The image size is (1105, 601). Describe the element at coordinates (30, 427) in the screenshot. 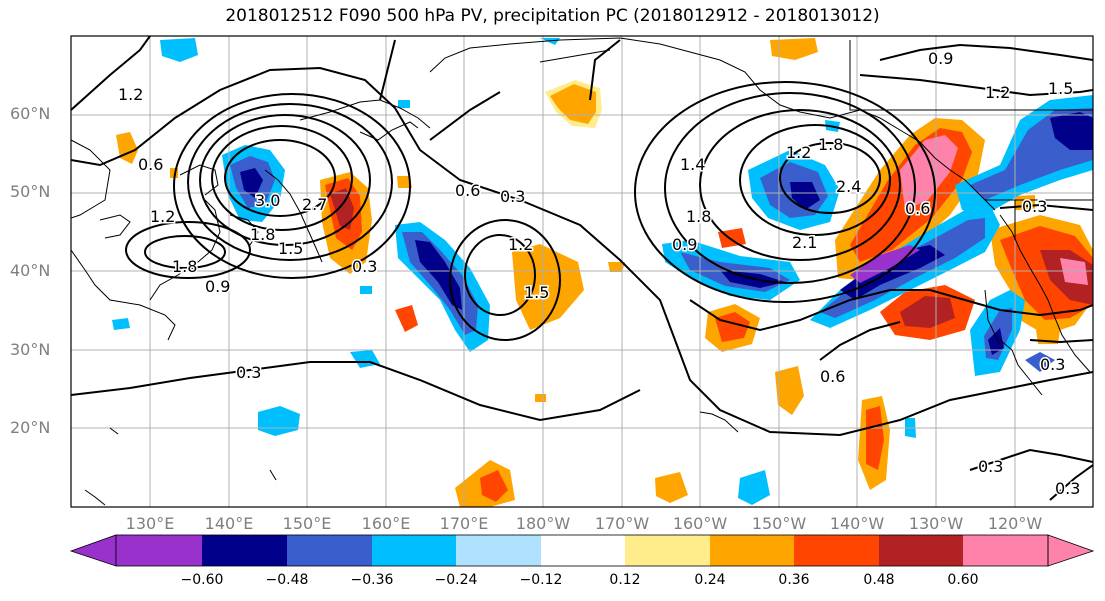

I see `lat-label: 20°N` at that location.